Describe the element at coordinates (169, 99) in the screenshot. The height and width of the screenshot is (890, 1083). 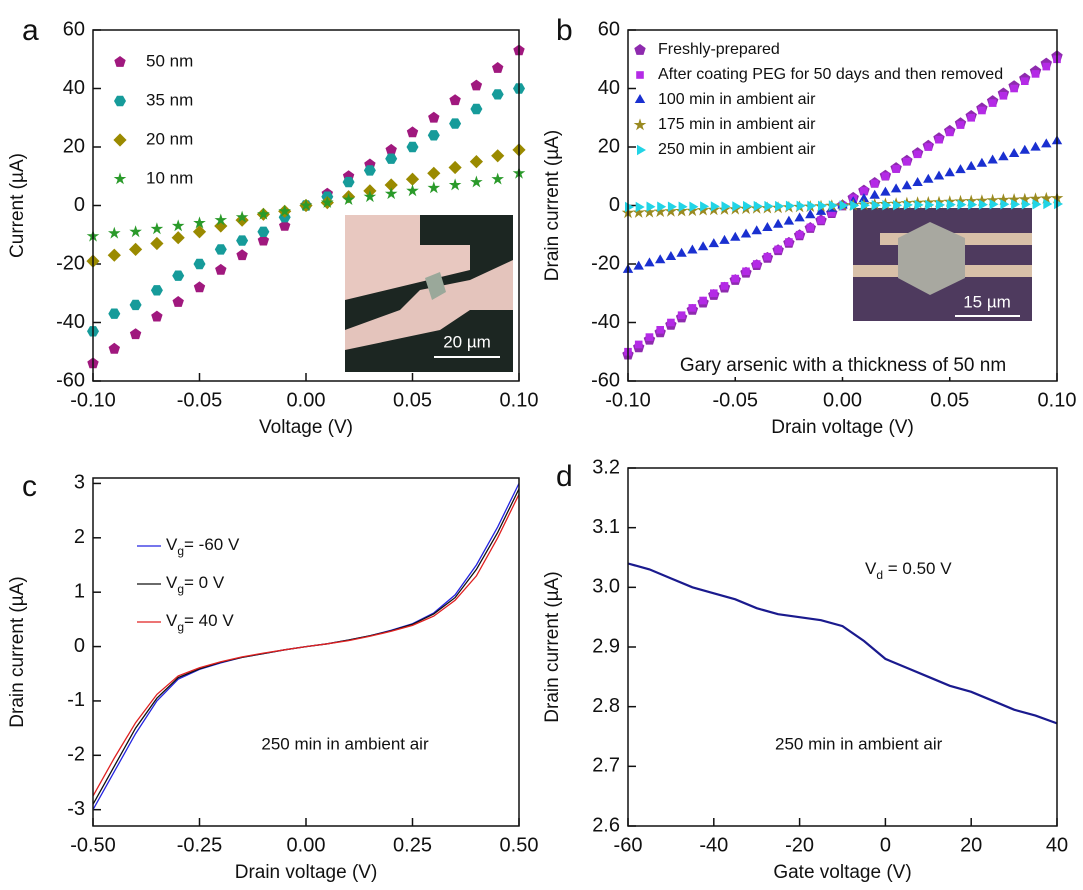
I see `legend-label: 35 nm` at that location.